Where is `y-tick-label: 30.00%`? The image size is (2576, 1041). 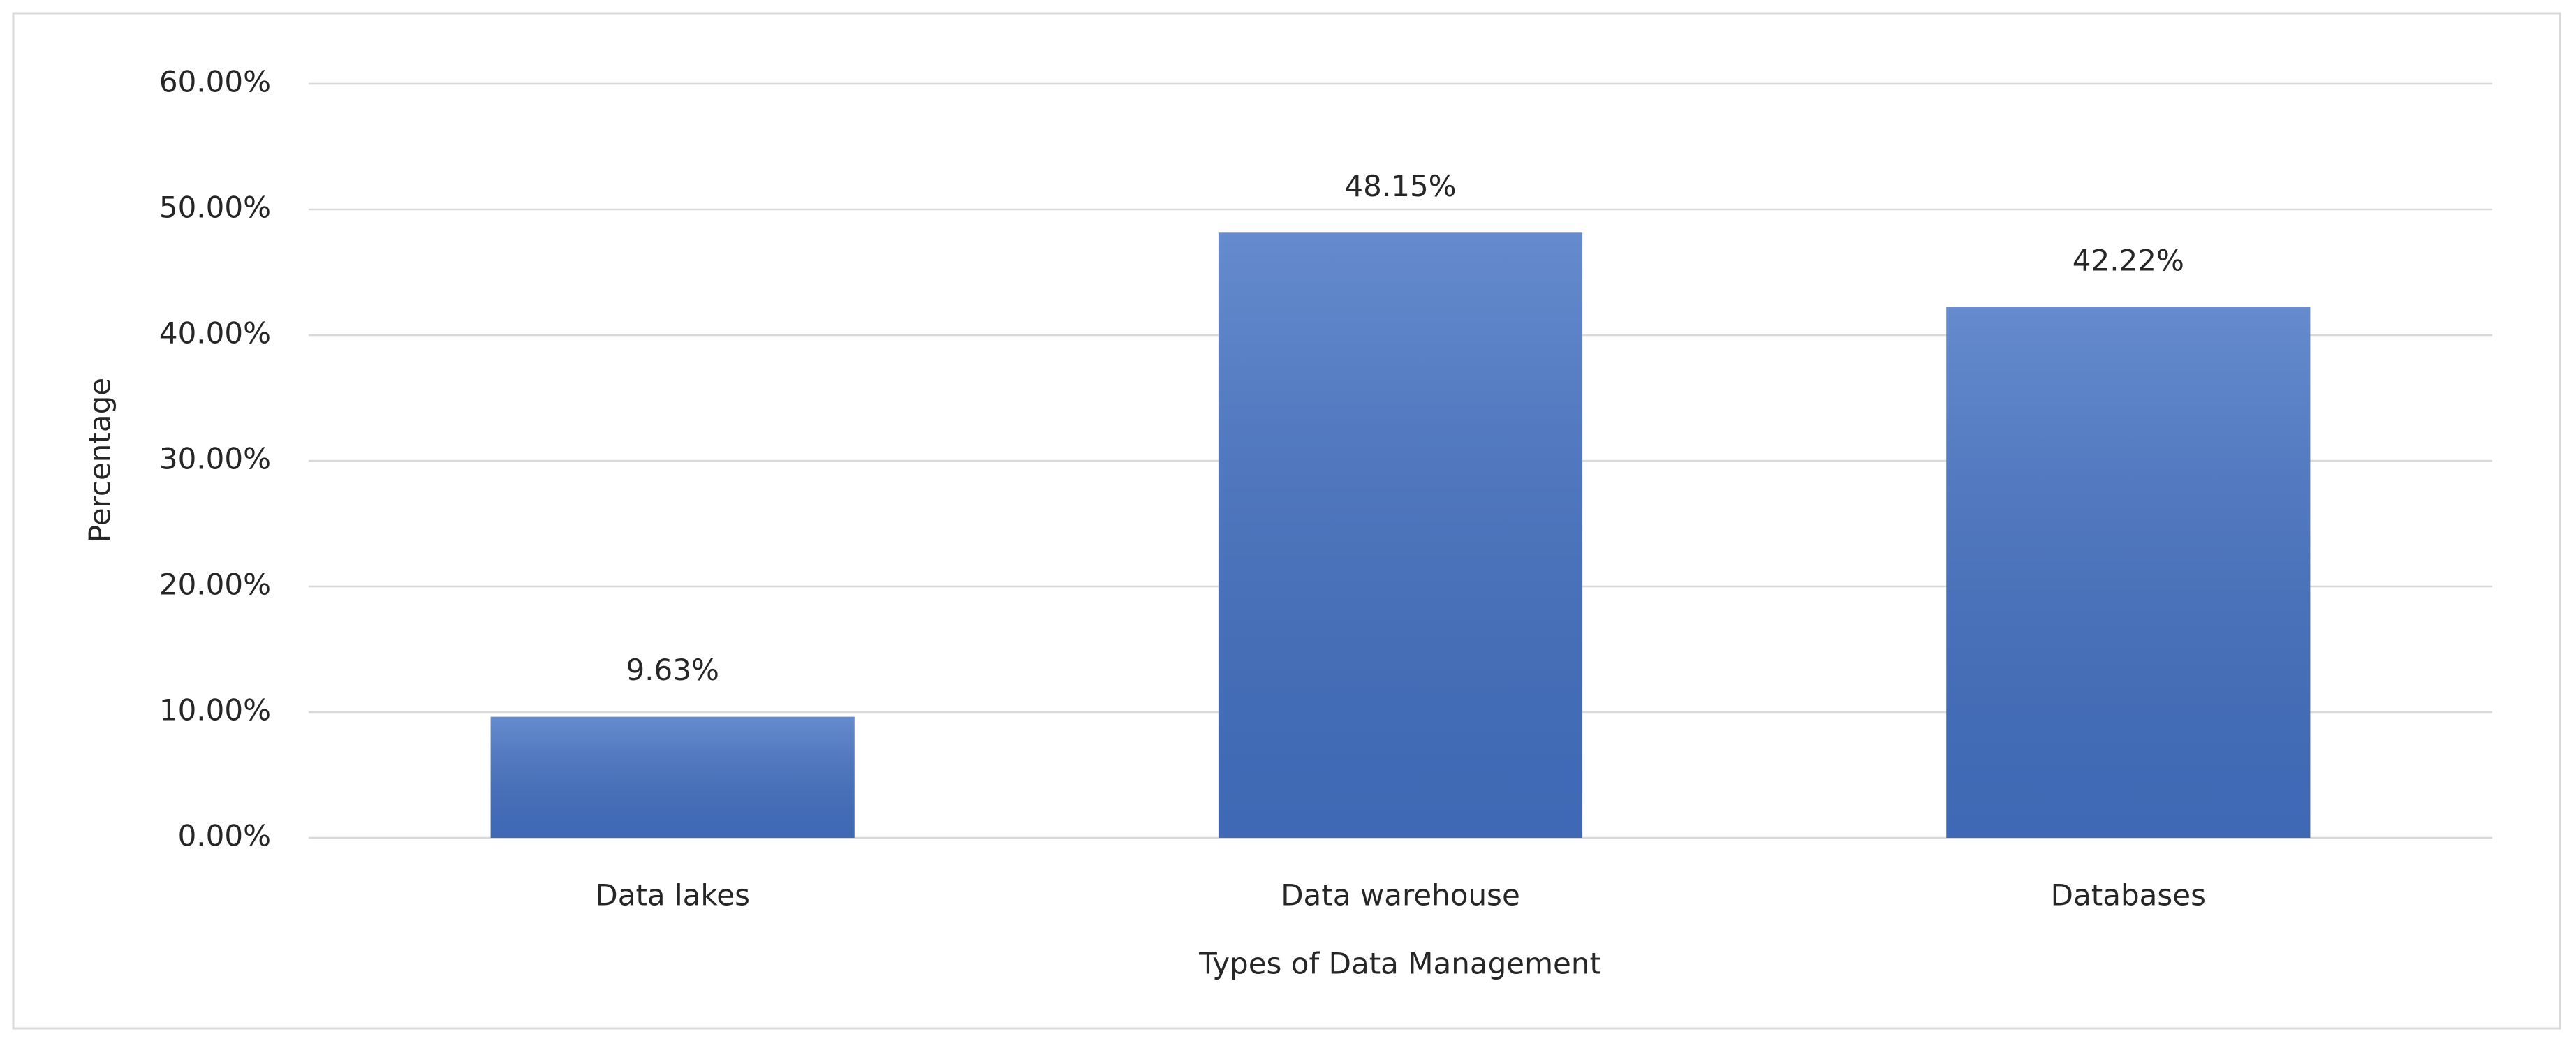 y-tick-label: 30.00% is located at coordinates (215, 459).